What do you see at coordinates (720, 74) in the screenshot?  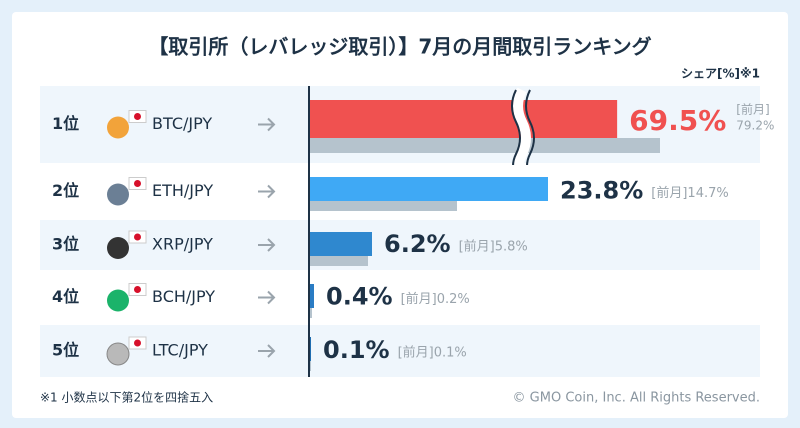 I see `unit-label: シェア[%]※1` at bounding box center [720, 74].